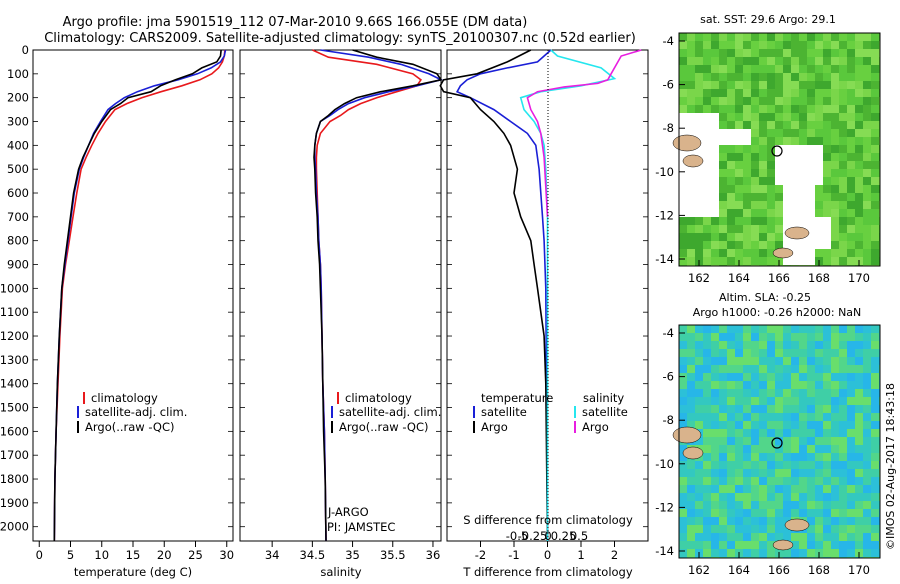 The width and height of the screenshot is (900, 584). Describe the element at coordinates (777, 312) in the screenshot. I see `sla-map-title-2: Argo h1000: -0.26 h2000: NaN` at that location.